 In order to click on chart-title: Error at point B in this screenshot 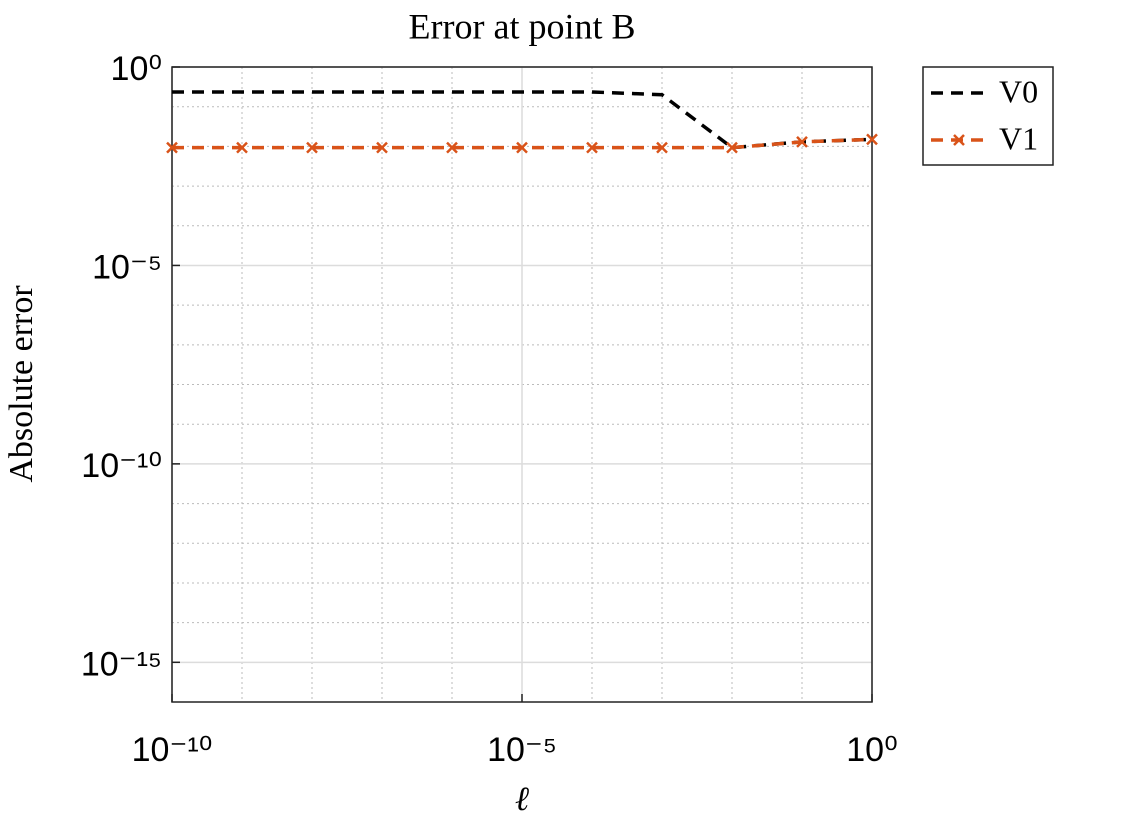, I will do `click(522, 26)`.